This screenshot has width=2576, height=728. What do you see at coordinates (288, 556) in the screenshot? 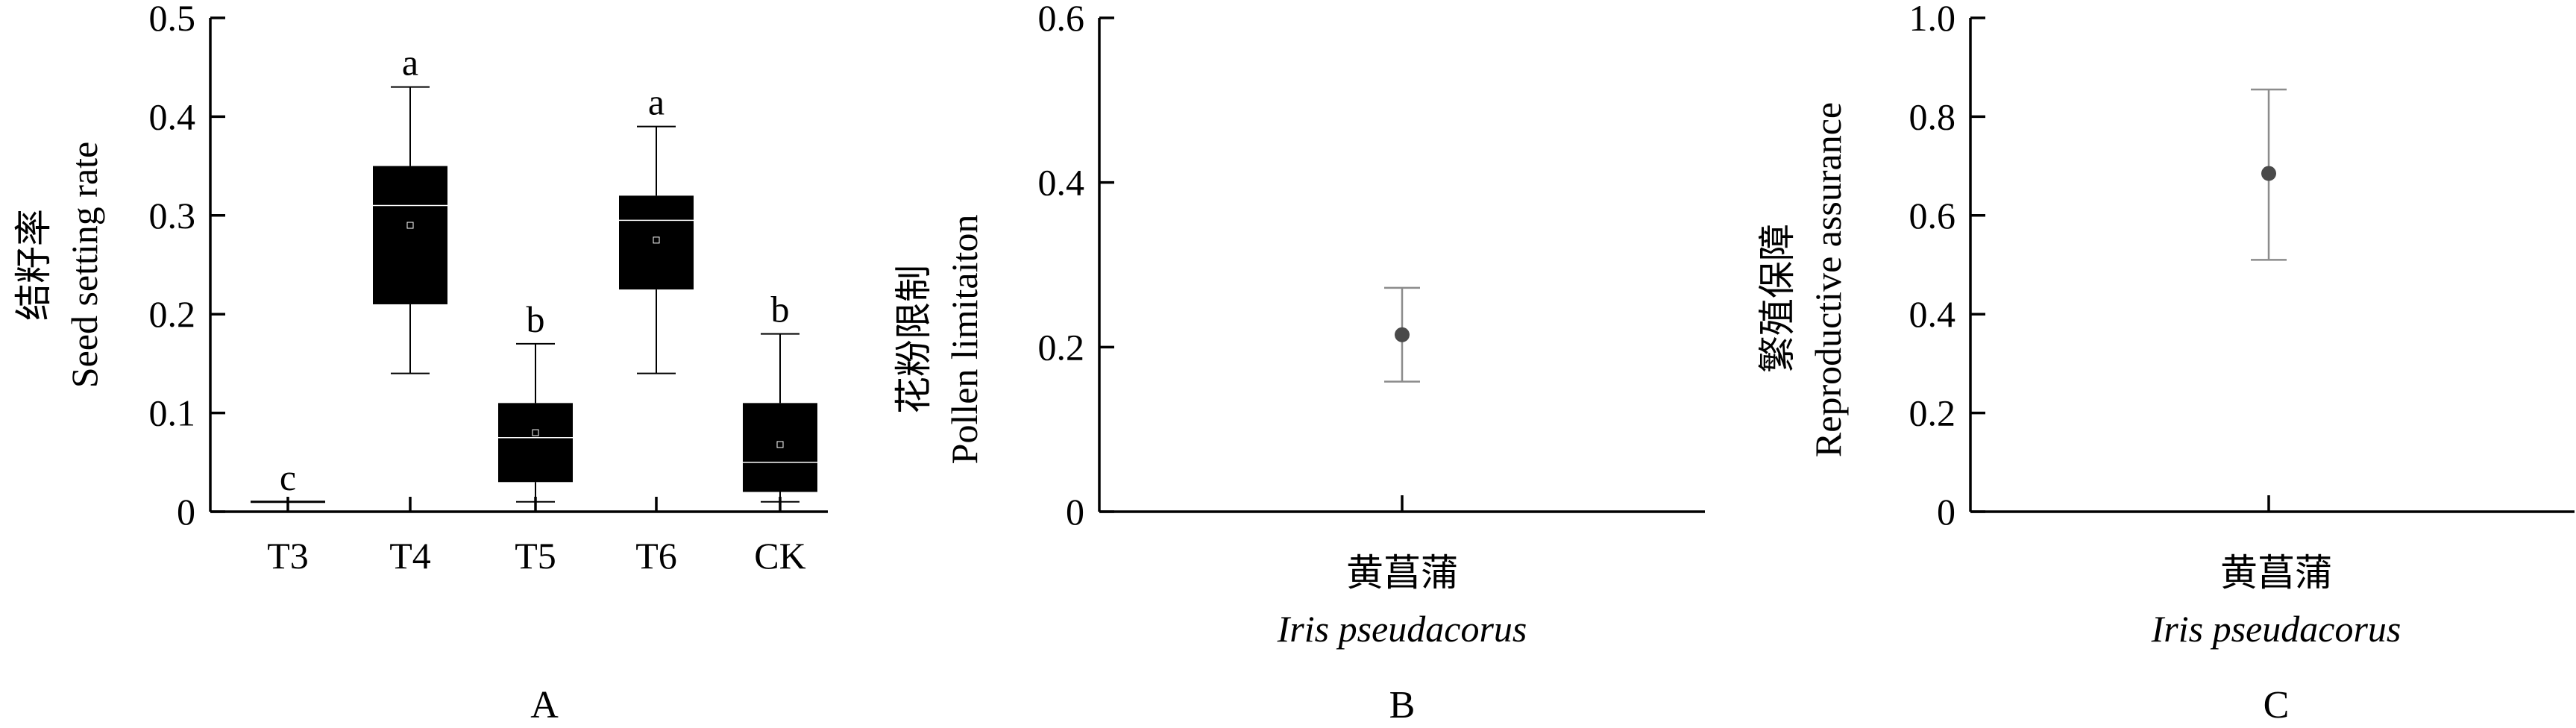
I see `x-tick-label: T3` at bounding box center [288, 556].